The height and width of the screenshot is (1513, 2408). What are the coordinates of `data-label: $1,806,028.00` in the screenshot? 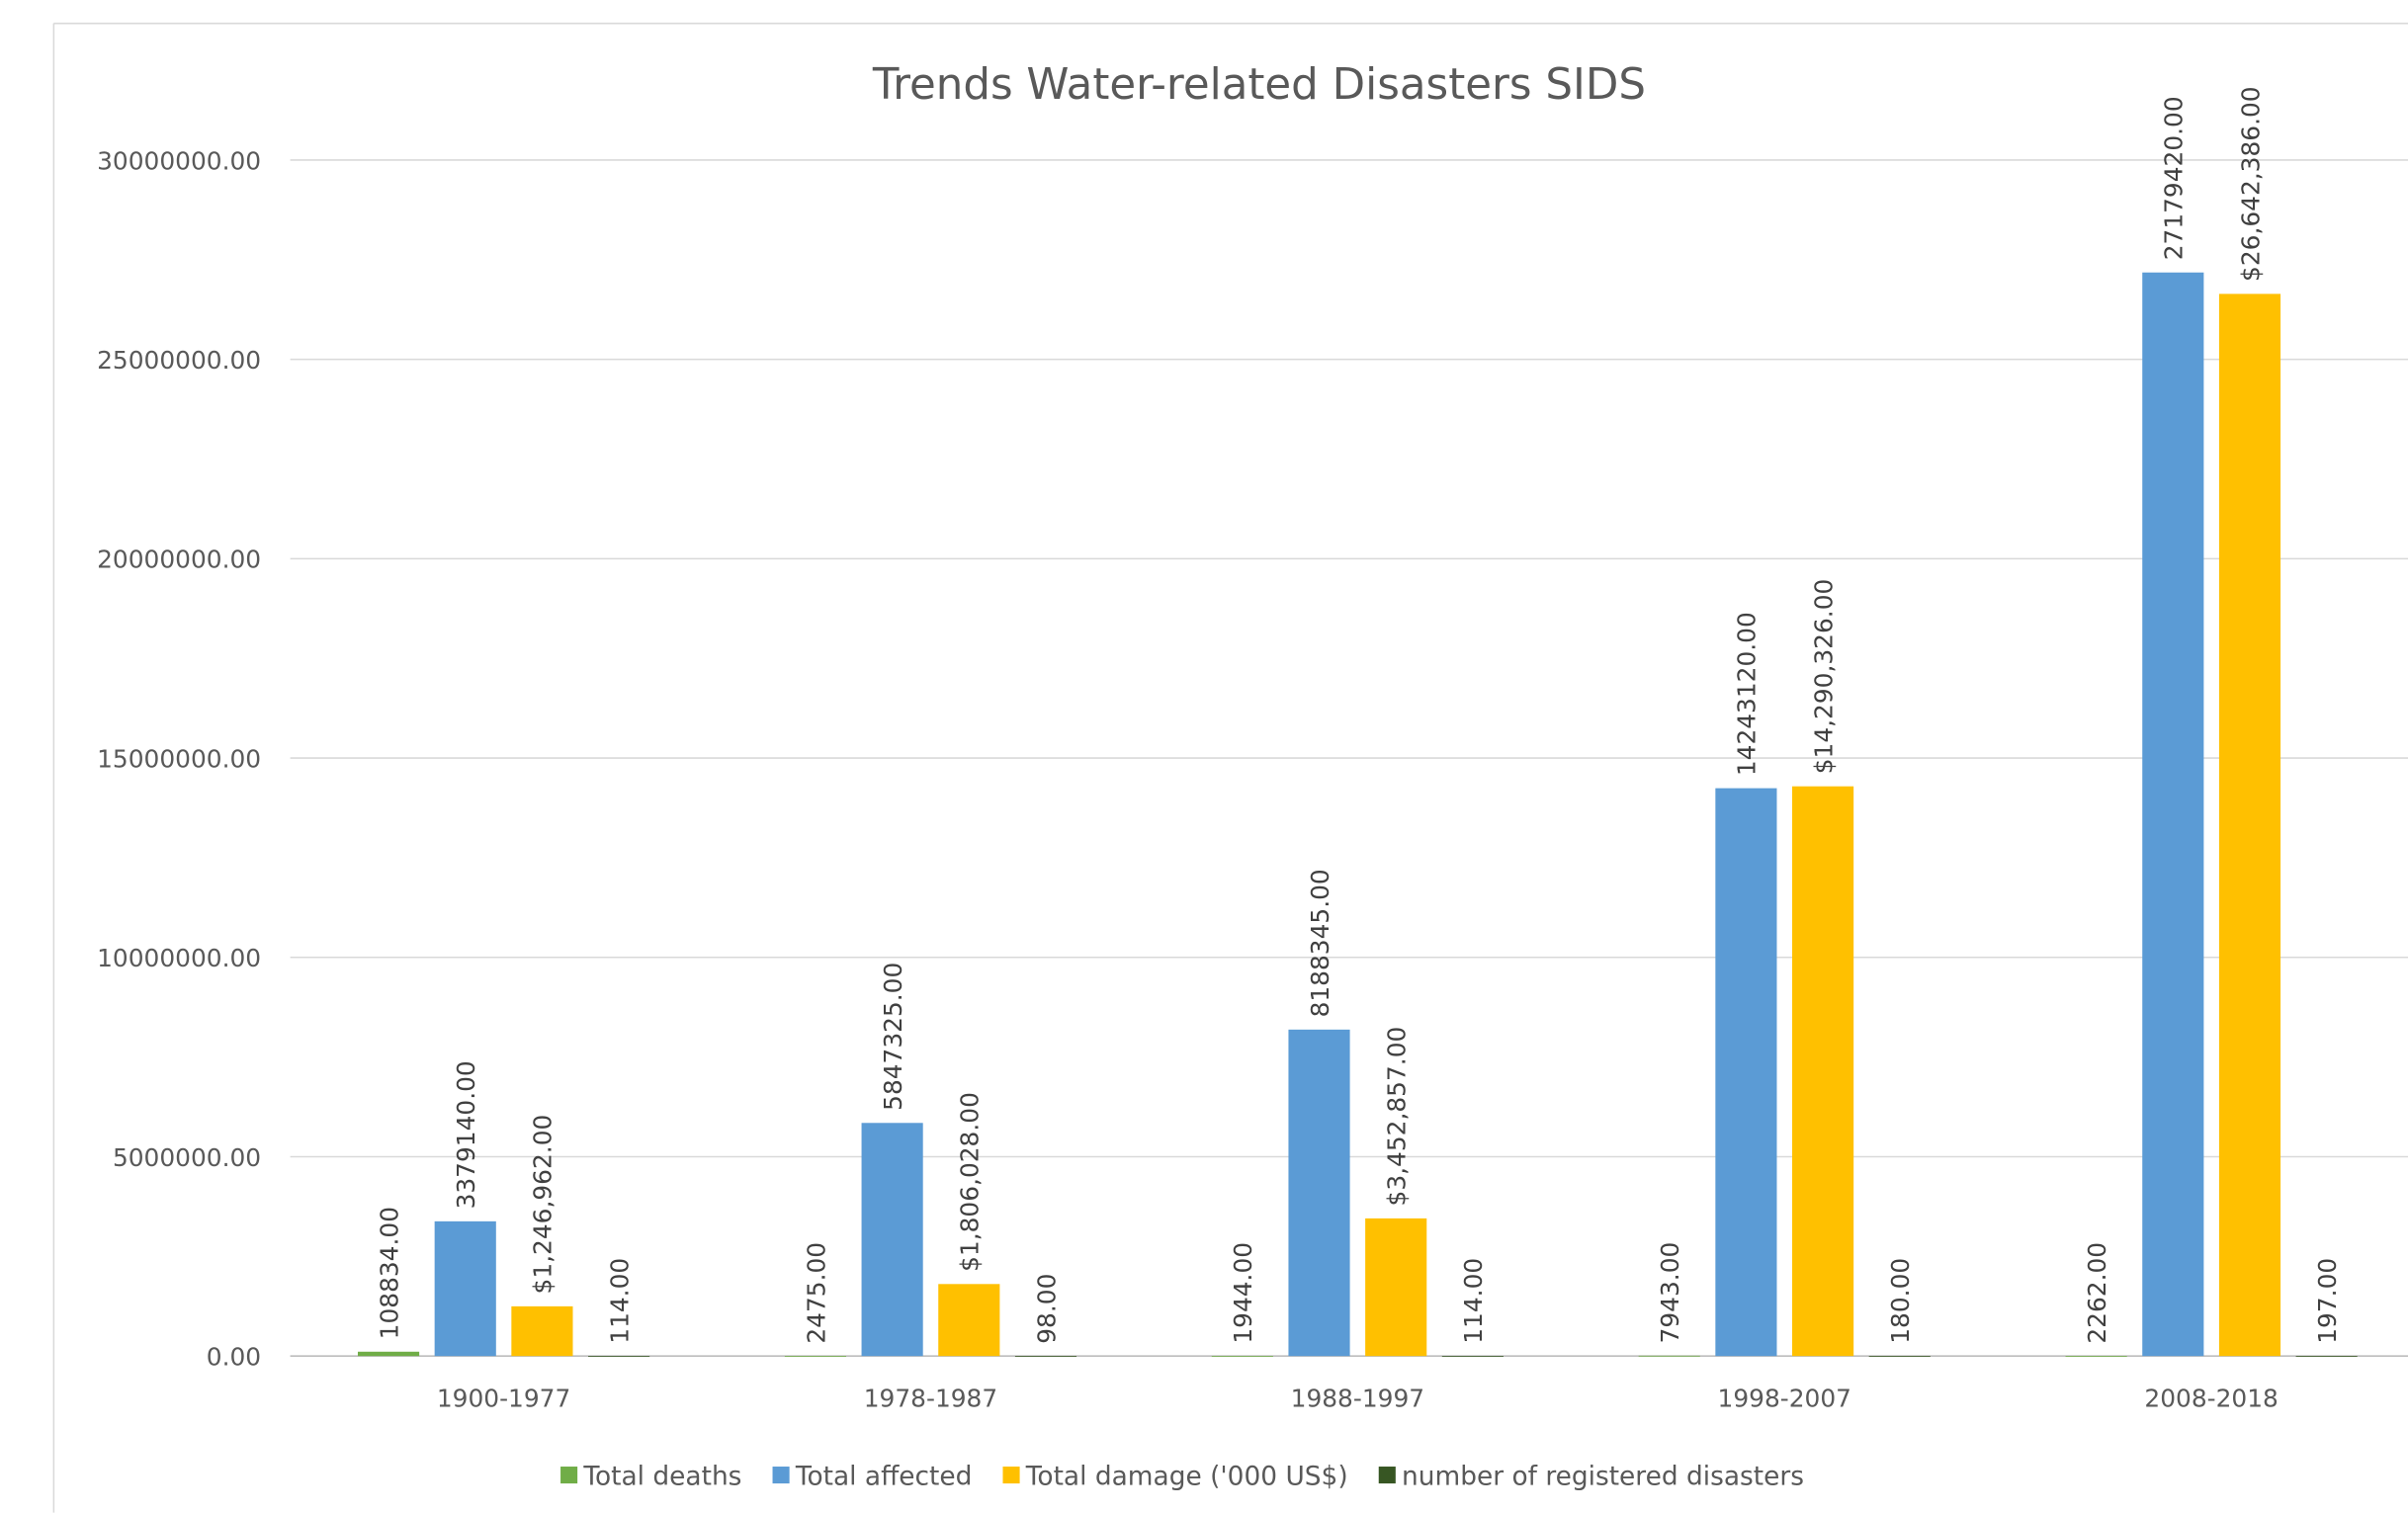 It's located at (970, 1182).